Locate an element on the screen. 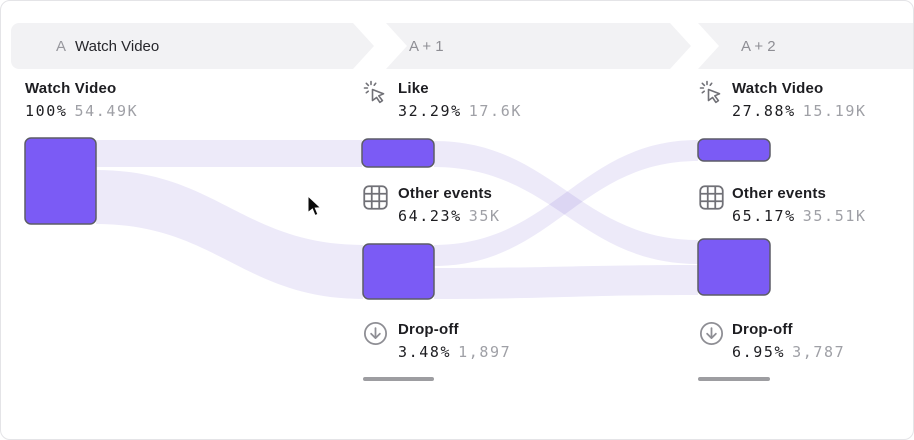 This screenshot has width=914, height=440. node-percent: 65.17% is located at coordinates (764, 216).